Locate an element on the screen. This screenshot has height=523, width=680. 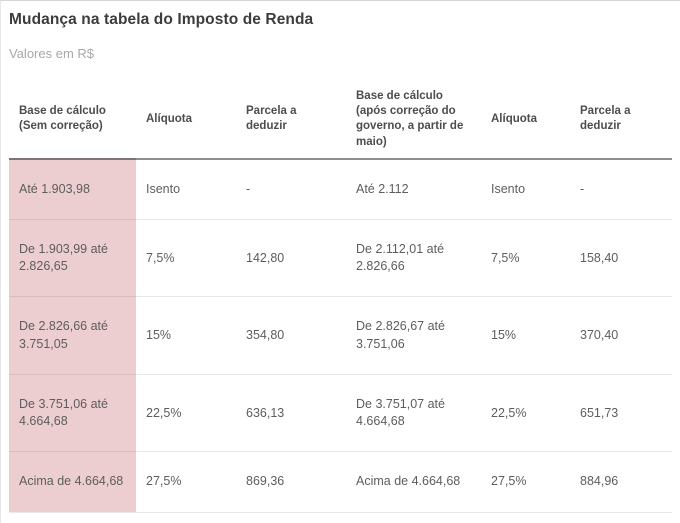
table-row: Até 1.903,98 Isento - Até 2.112 Isento - is located at coordinates (340, 189).